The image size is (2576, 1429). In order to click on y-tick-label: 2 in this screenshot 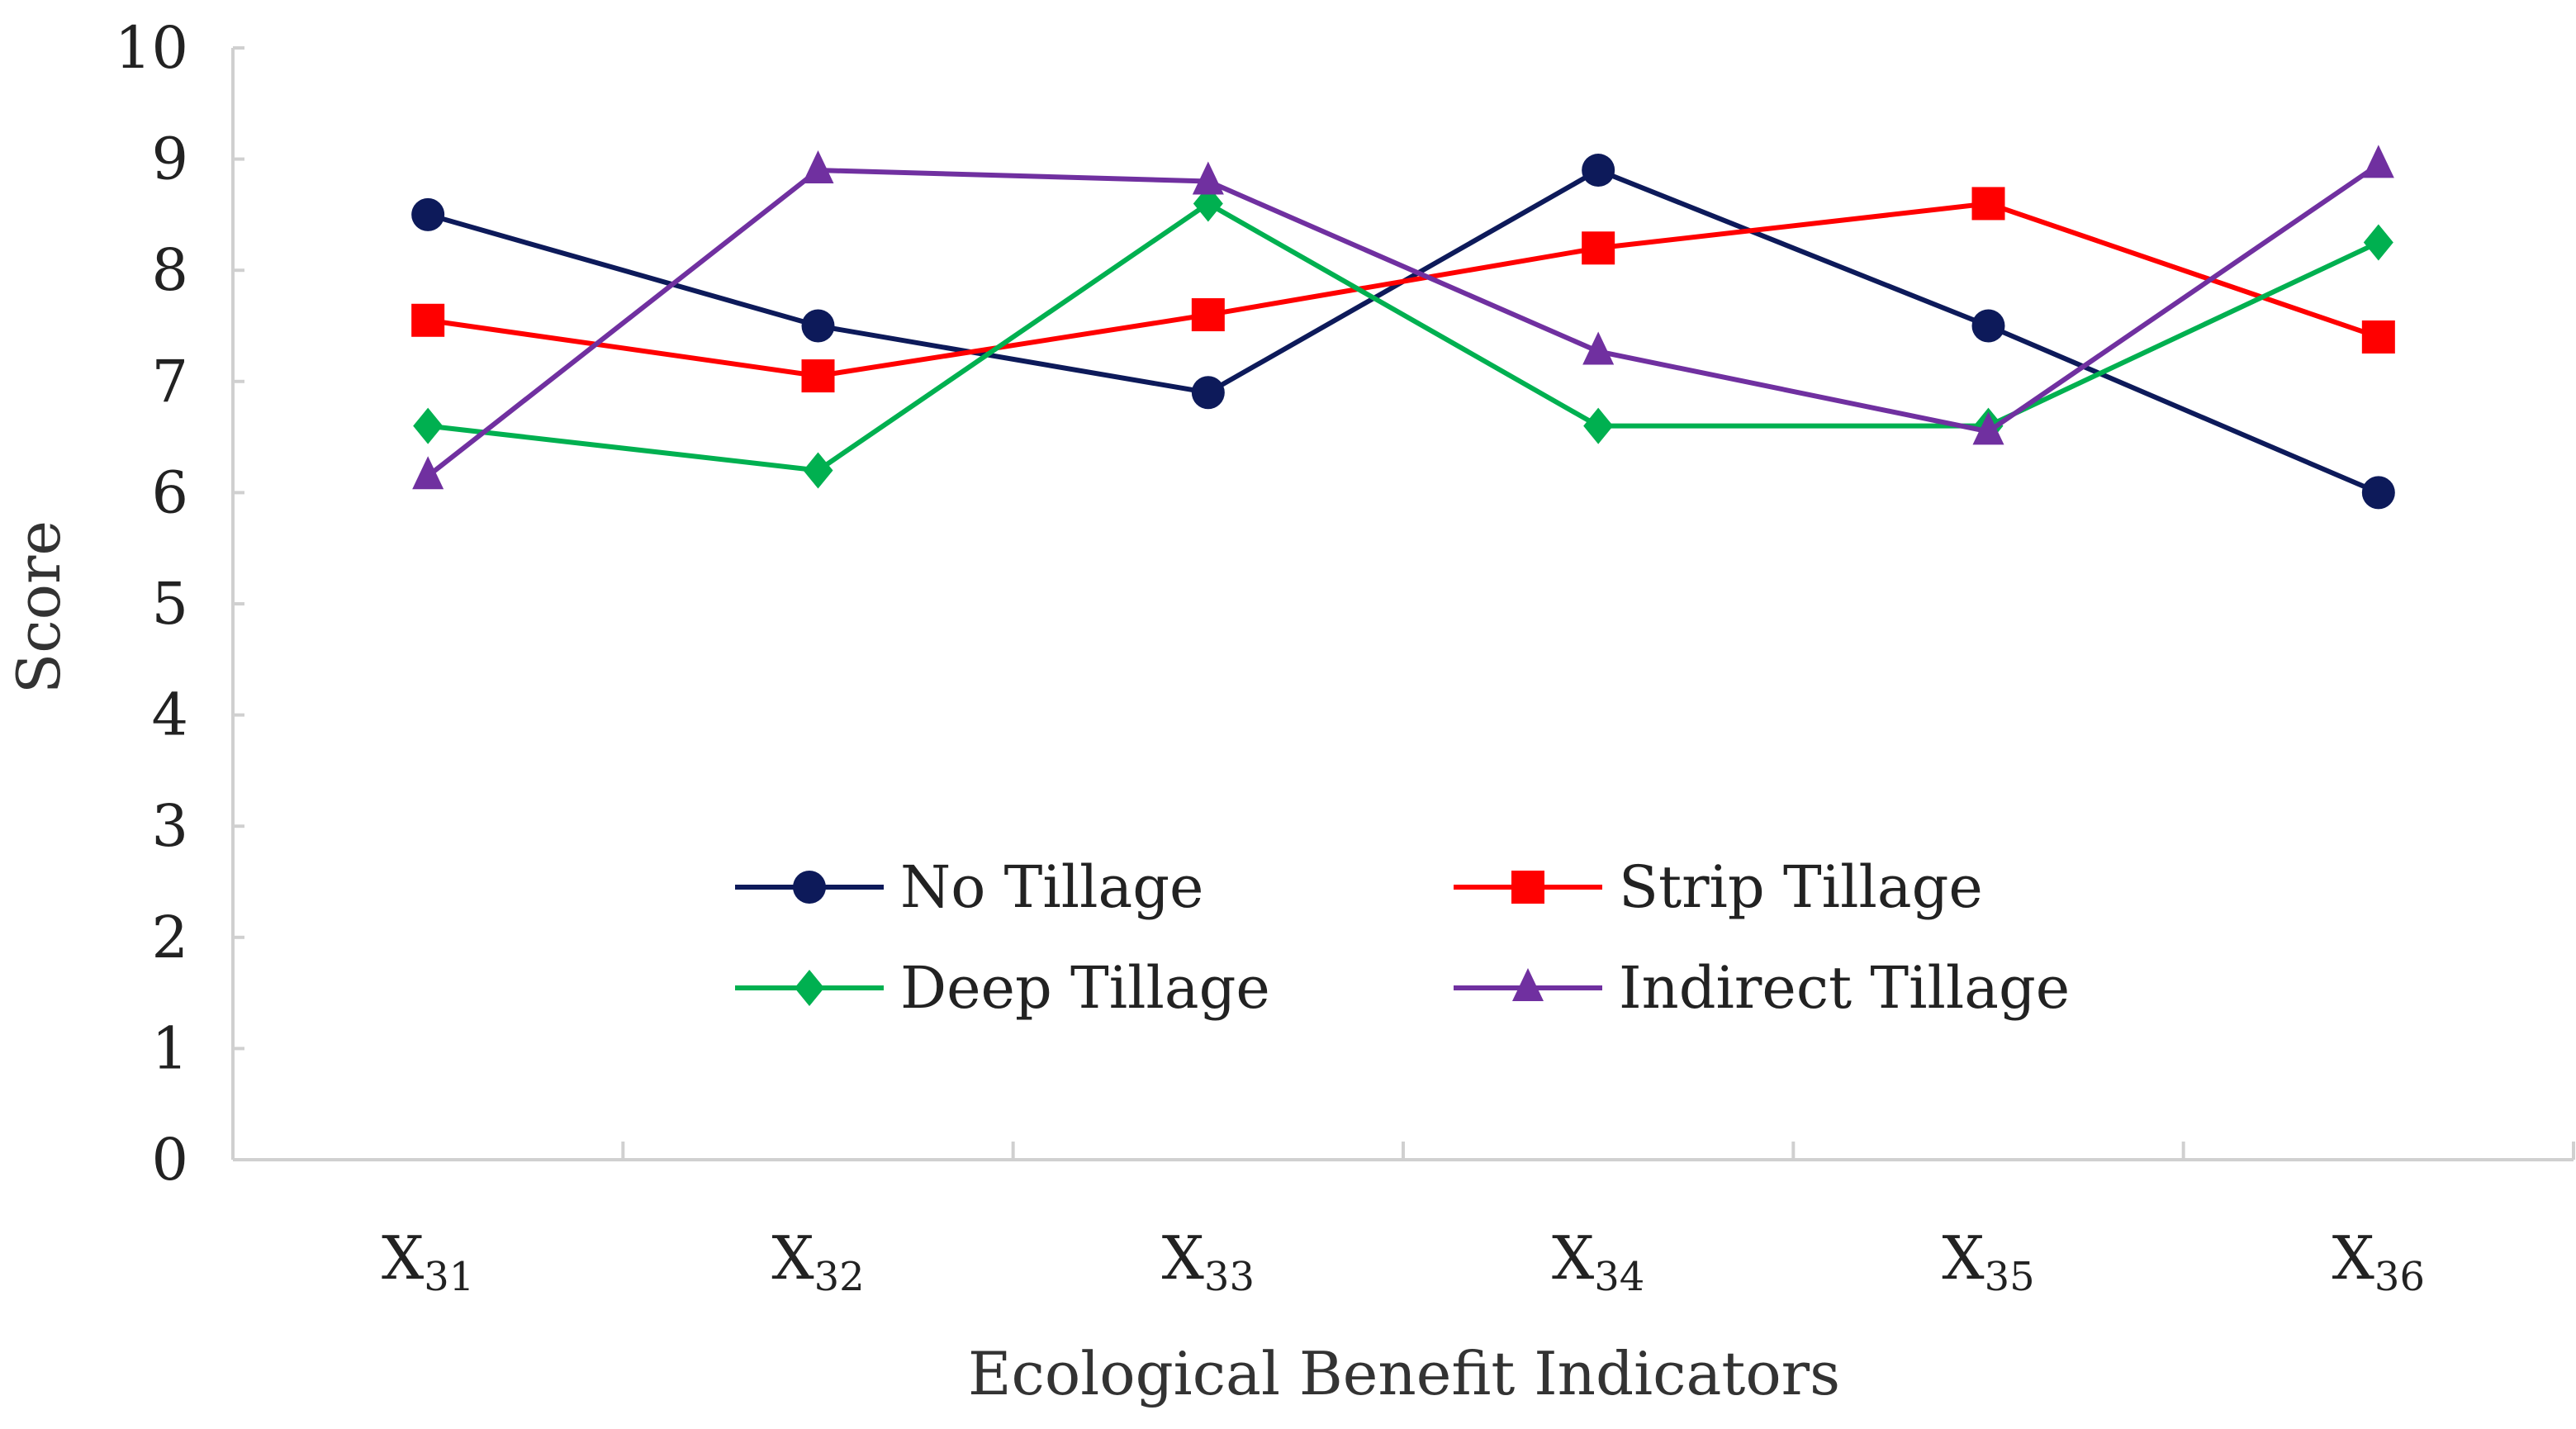, I will do `click(169, 937)`.